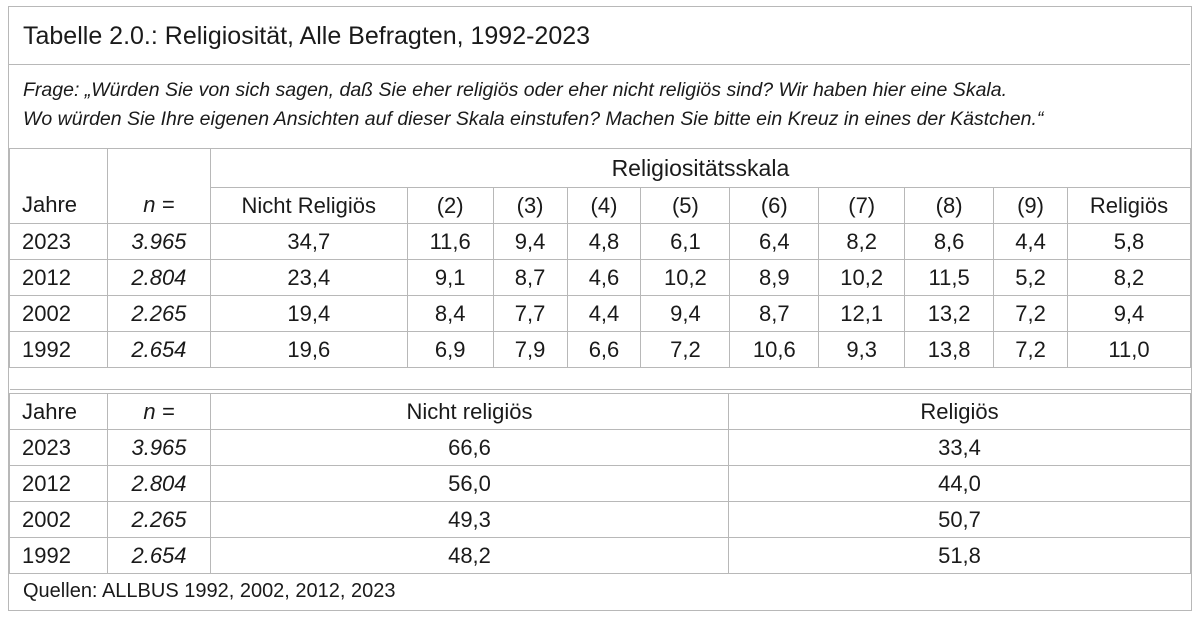 This screenshot has height=620, width=1200. What do you see at coordinates (604, 205) in the screenshot?
I see `column-header: (4)` at bounding box center [604, 205].